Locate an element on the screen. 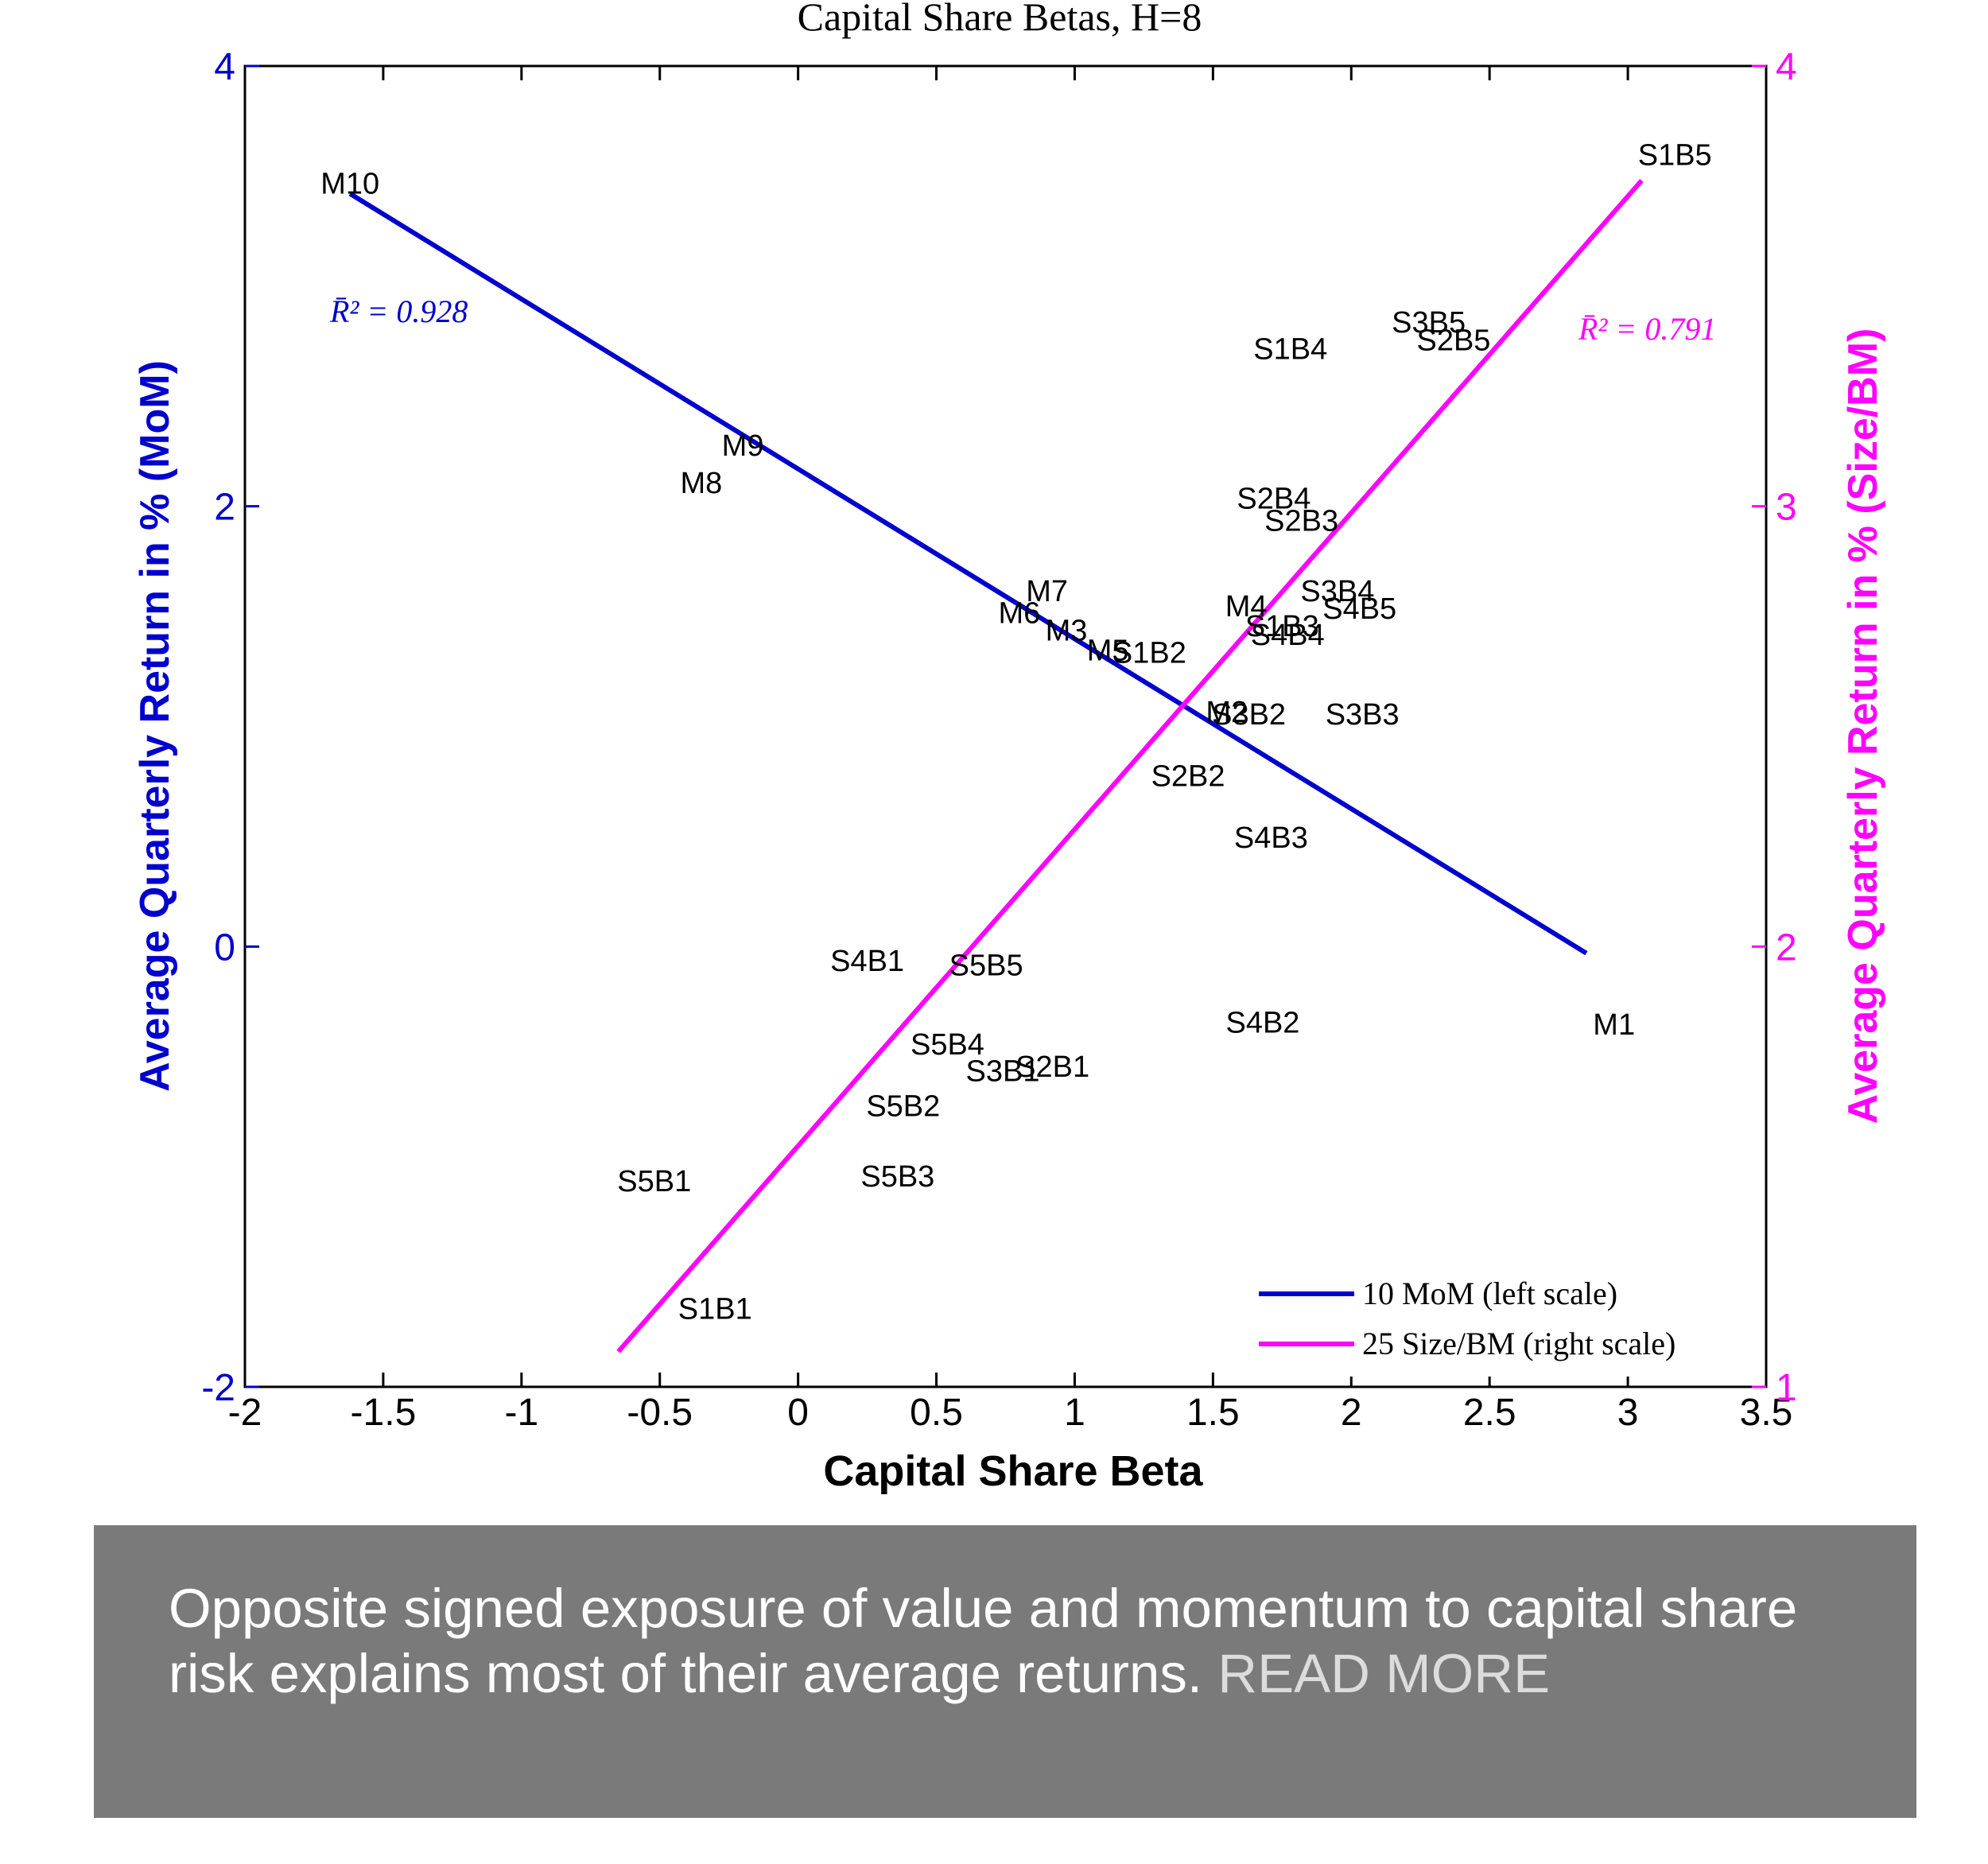 This screenshot has width=1988, height=1864. point-label-s3b2: S3B2 is located at coordinates (1249, 715).